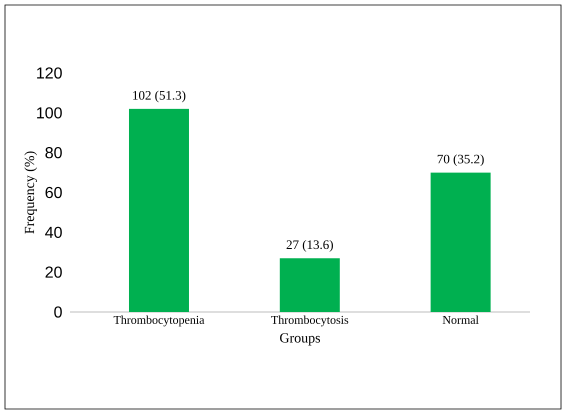 Image resolution: width=566 pixels, height=414 pixels. Describe the element at coordinates (53, 232) in the screenshot. I see `y-tick-label: 40` at that location.